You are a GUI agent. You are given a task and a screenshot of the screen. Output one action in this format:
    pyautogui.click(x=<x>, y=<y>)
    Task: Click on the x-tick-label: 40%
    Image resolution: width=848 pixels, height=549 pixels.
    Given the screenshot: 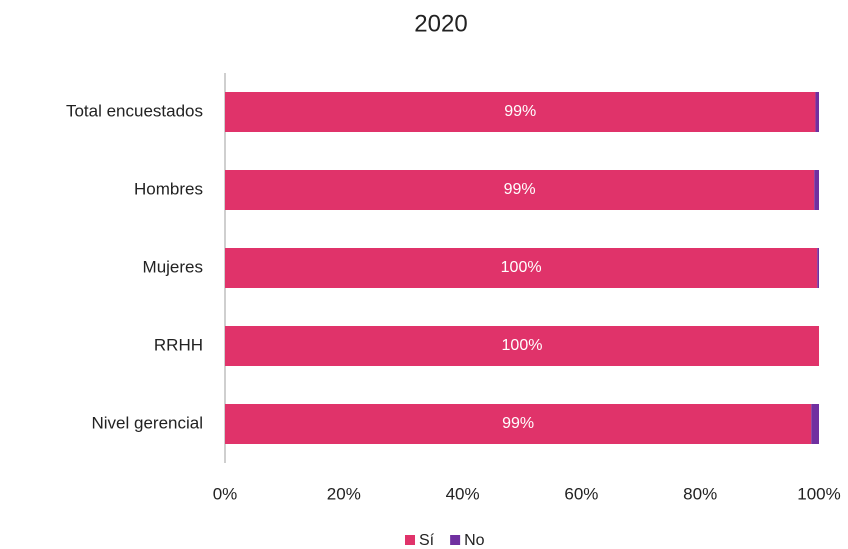 What is the action you would take?
    pyautogui.click(x=463, y=493)
    